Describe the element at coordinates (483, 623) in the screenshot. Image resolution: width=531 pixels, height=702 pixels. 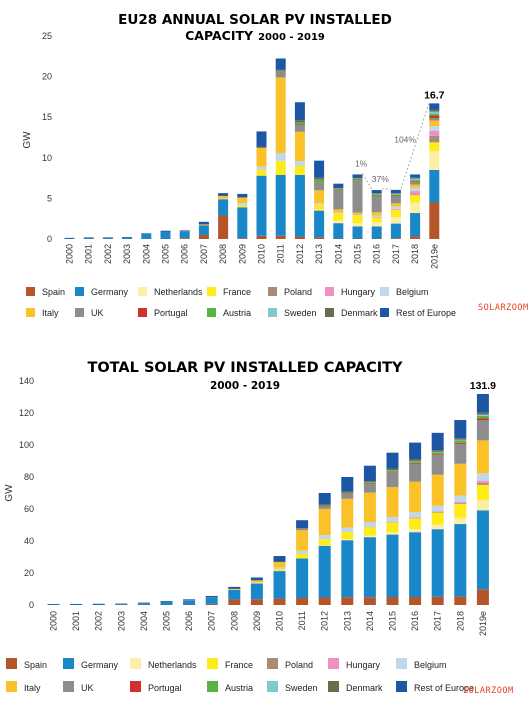
I see `x-tick-label: 2019e` at that location.